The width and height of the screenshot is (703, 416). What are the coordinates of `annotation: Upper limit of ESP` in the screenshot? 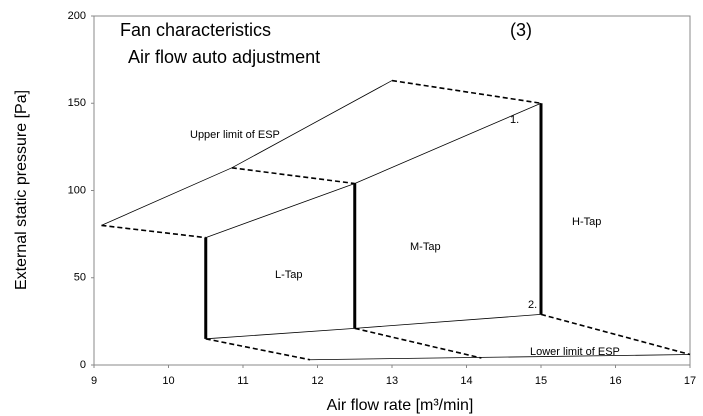 It's located at (235, 135).